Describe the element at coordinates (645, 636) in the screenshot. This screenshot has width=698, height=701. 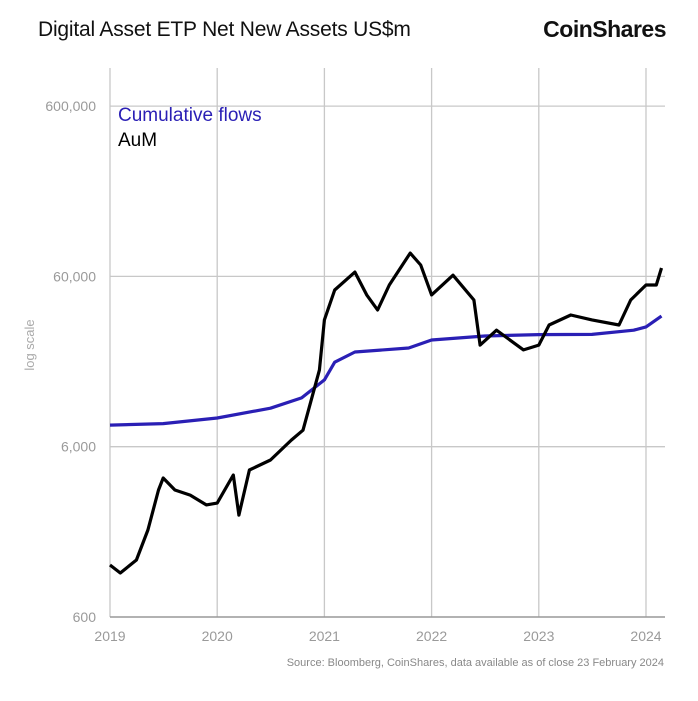
I see `x-tick-label: 2024` at that location.